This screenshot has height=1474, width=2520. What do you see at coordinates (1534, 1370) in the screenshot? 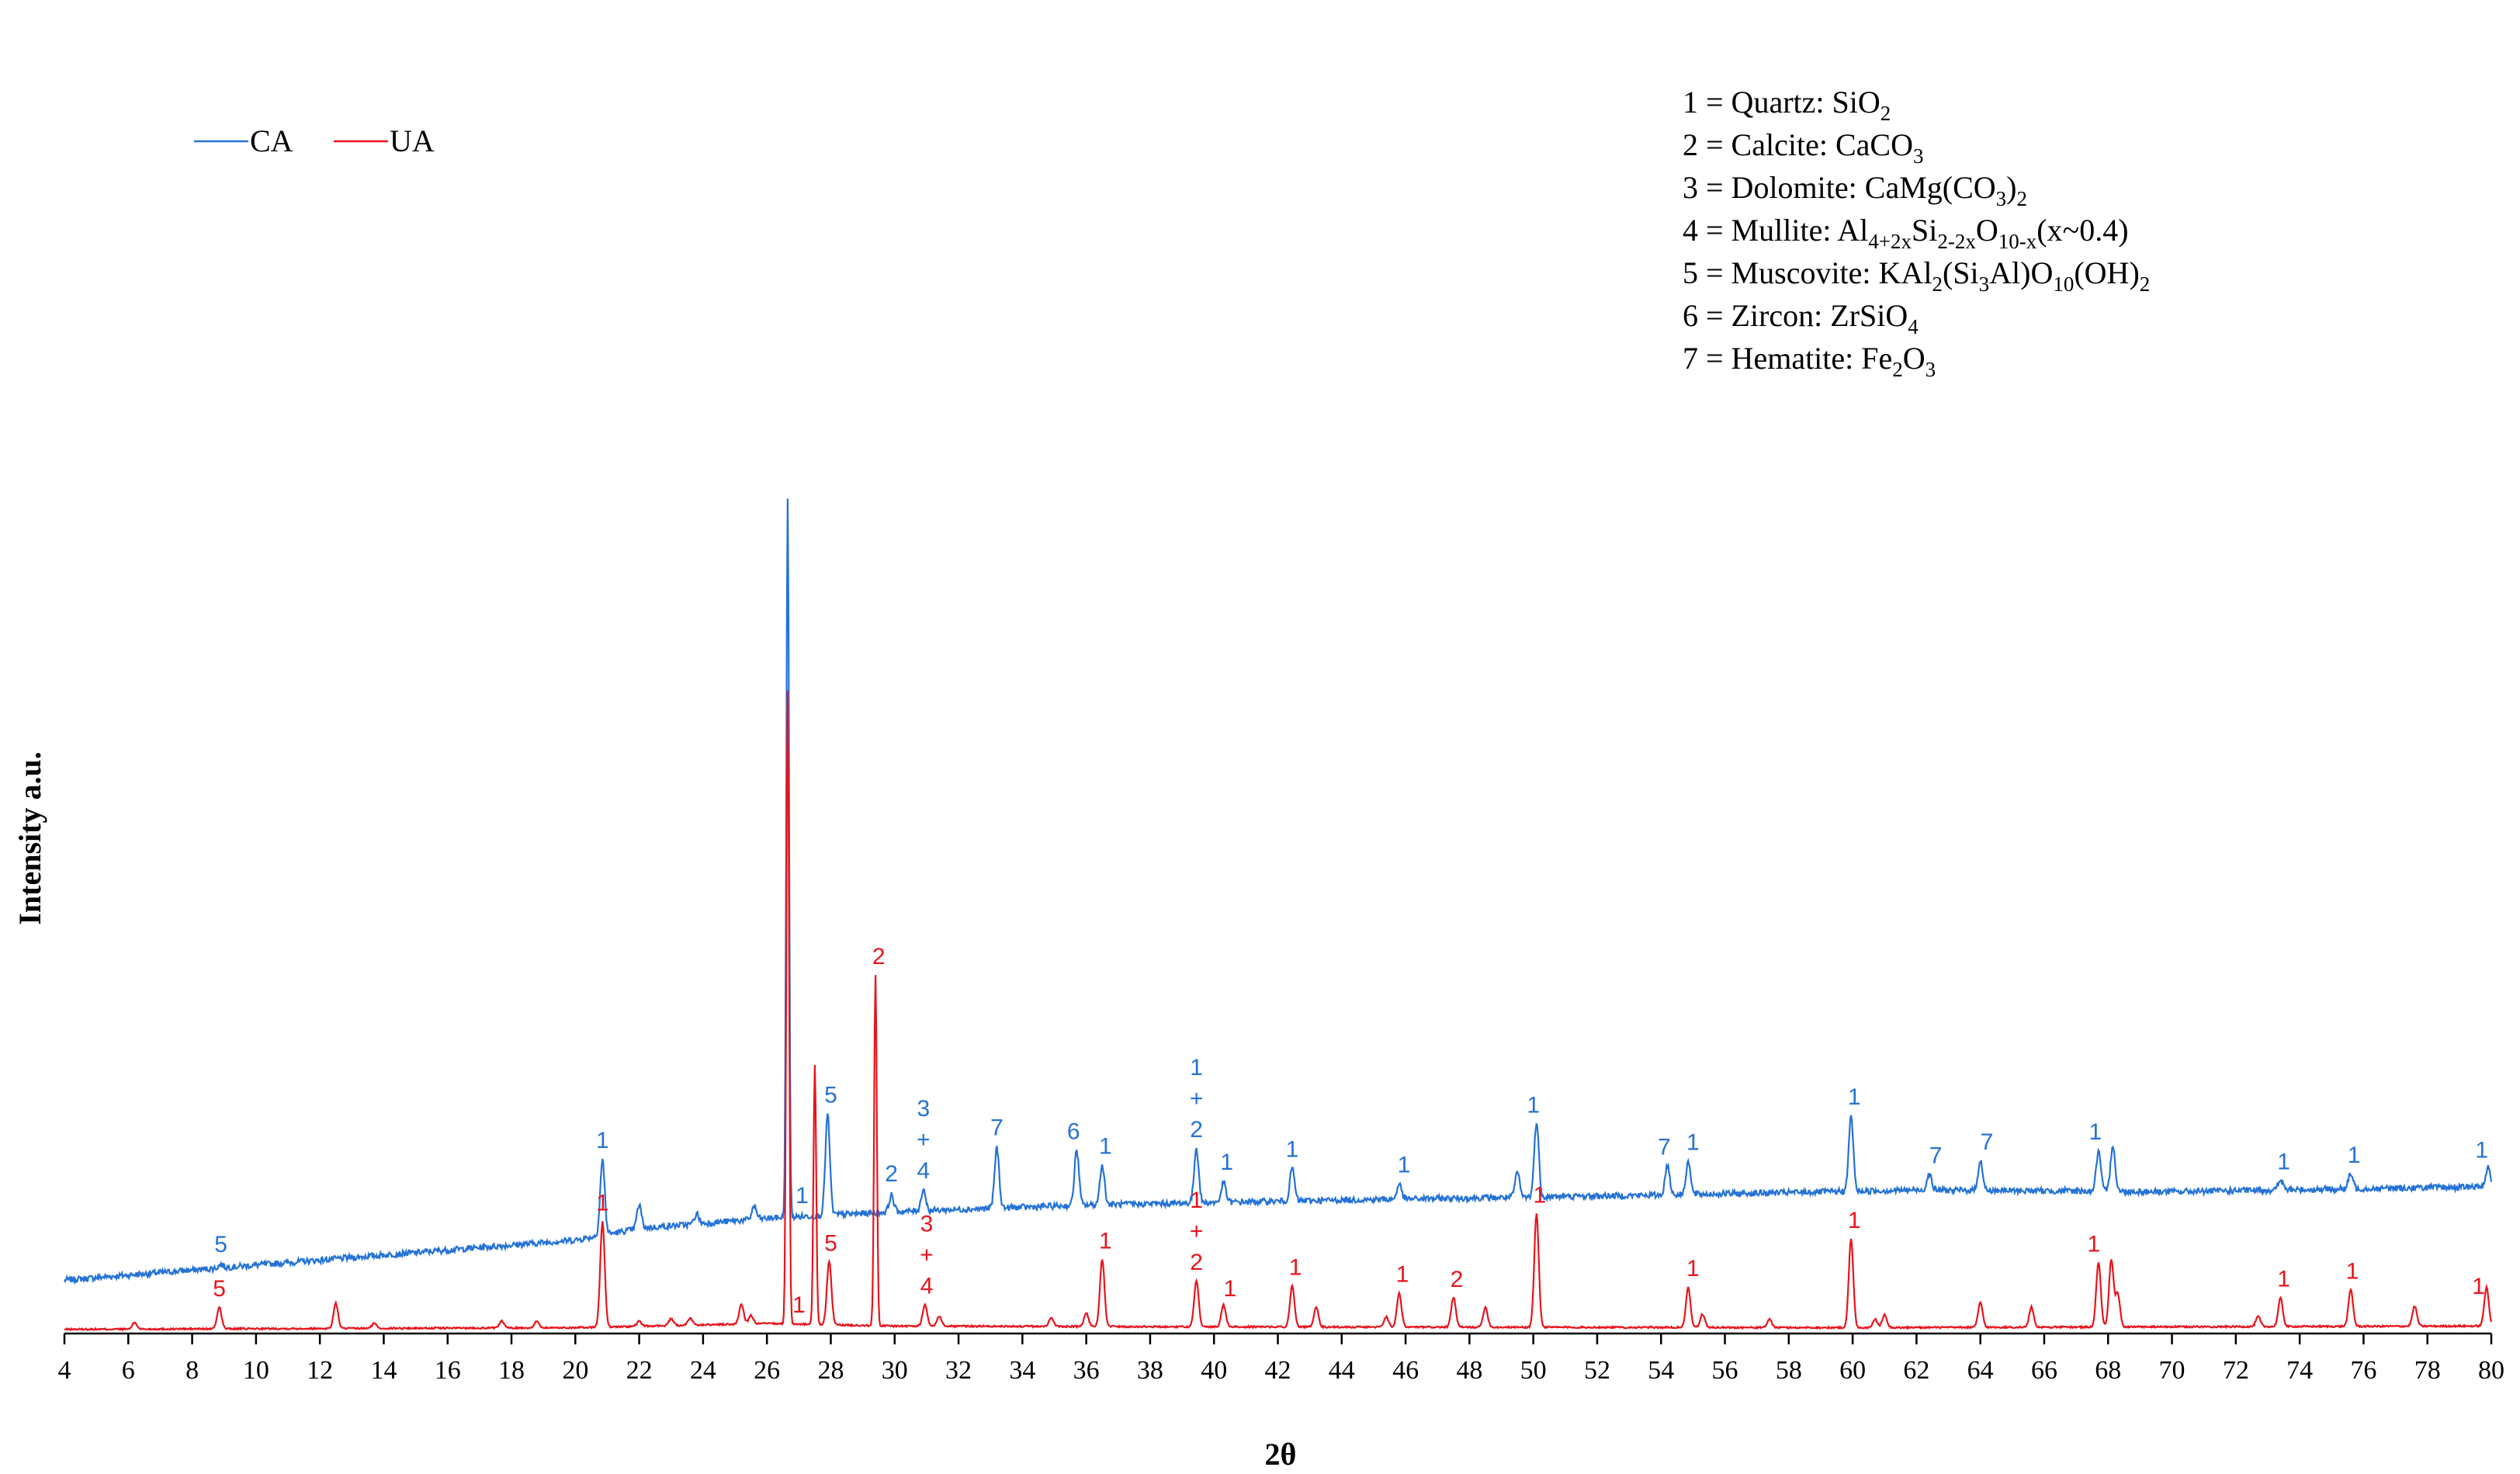
I see `x-tick-label: 50` at bounding box center [1534, 1370].